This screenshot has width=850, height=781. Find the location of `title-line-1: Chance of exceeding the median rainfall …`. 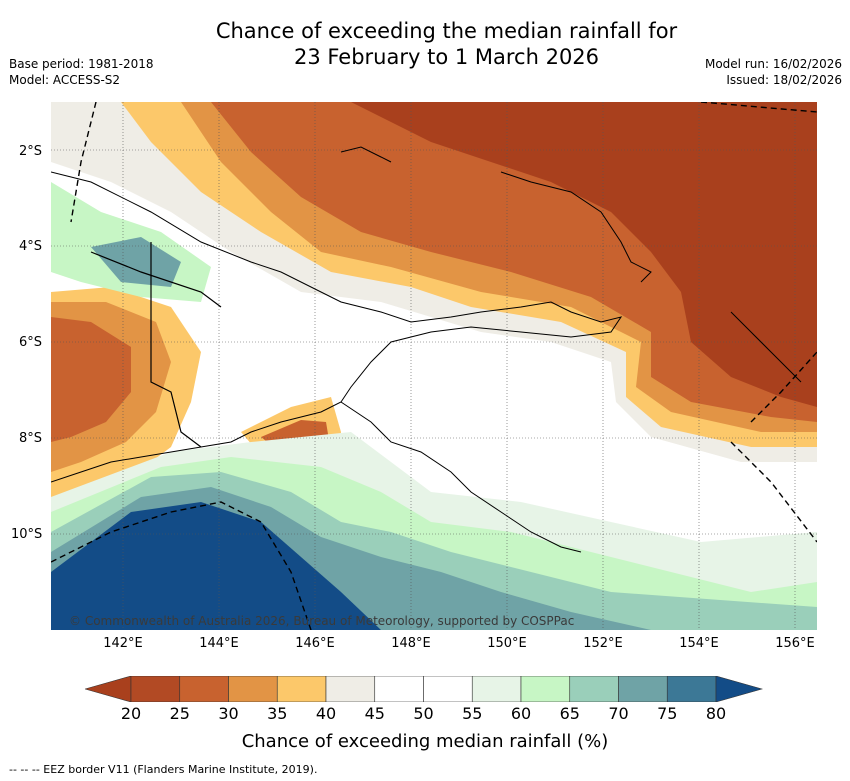

title-line-1: Chance of exceeding the median rainfall … is located at coordinates (446, 31).